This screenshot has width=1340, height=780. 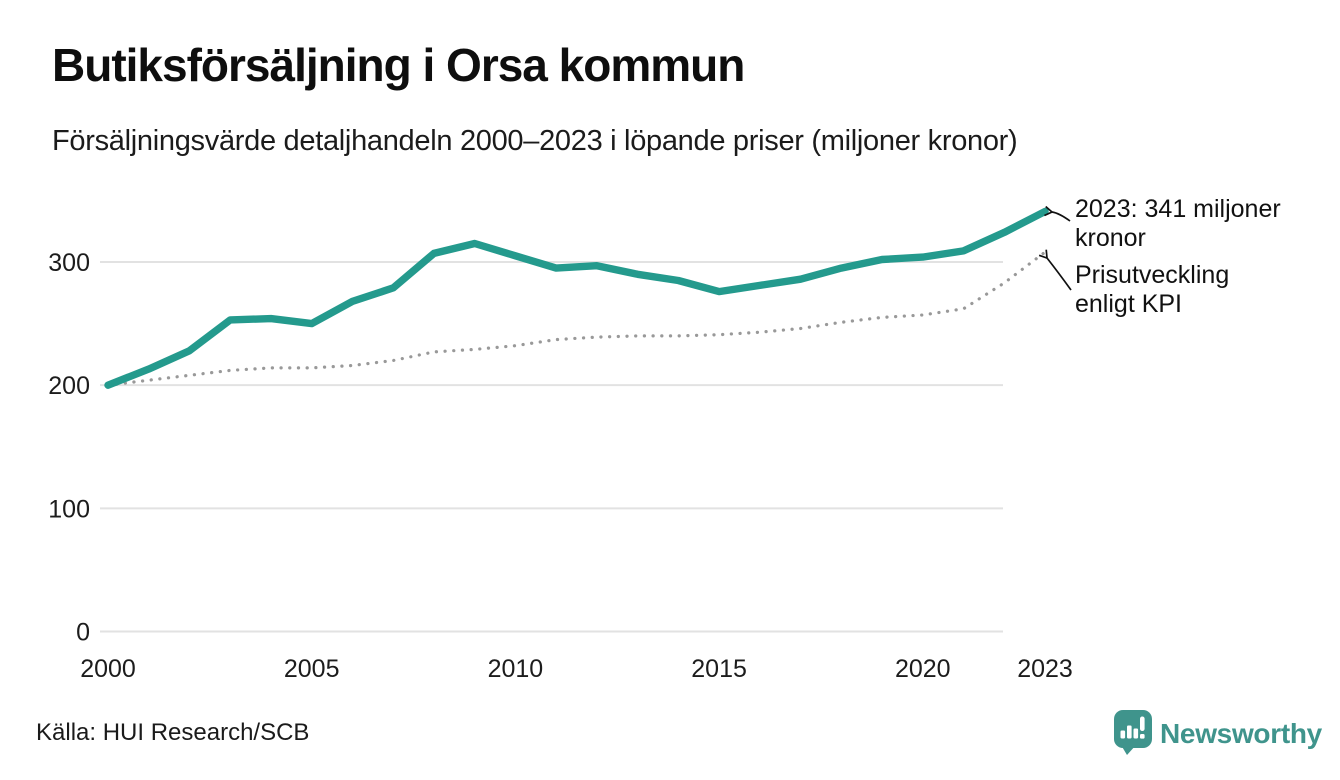 What do you see at coordinates (923, 669) in the screenshot?
I see `x-tick-label: 2020` at bounding box center [923, 669].